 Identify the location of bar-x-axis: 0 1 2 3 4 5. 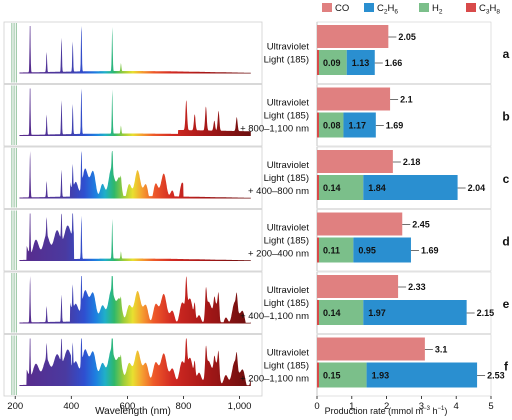
(404, 404).